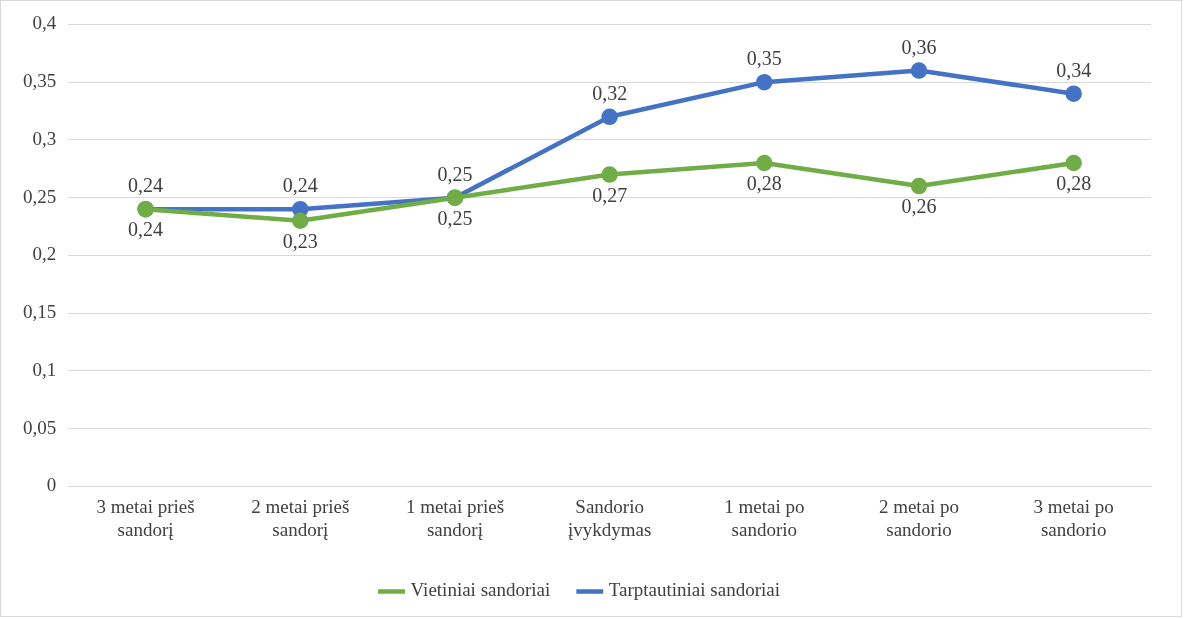 Image resolution: width=1184 pixels, height=619 pixels. I want to click on y-tick-label: 0,35, so click(40, 81).